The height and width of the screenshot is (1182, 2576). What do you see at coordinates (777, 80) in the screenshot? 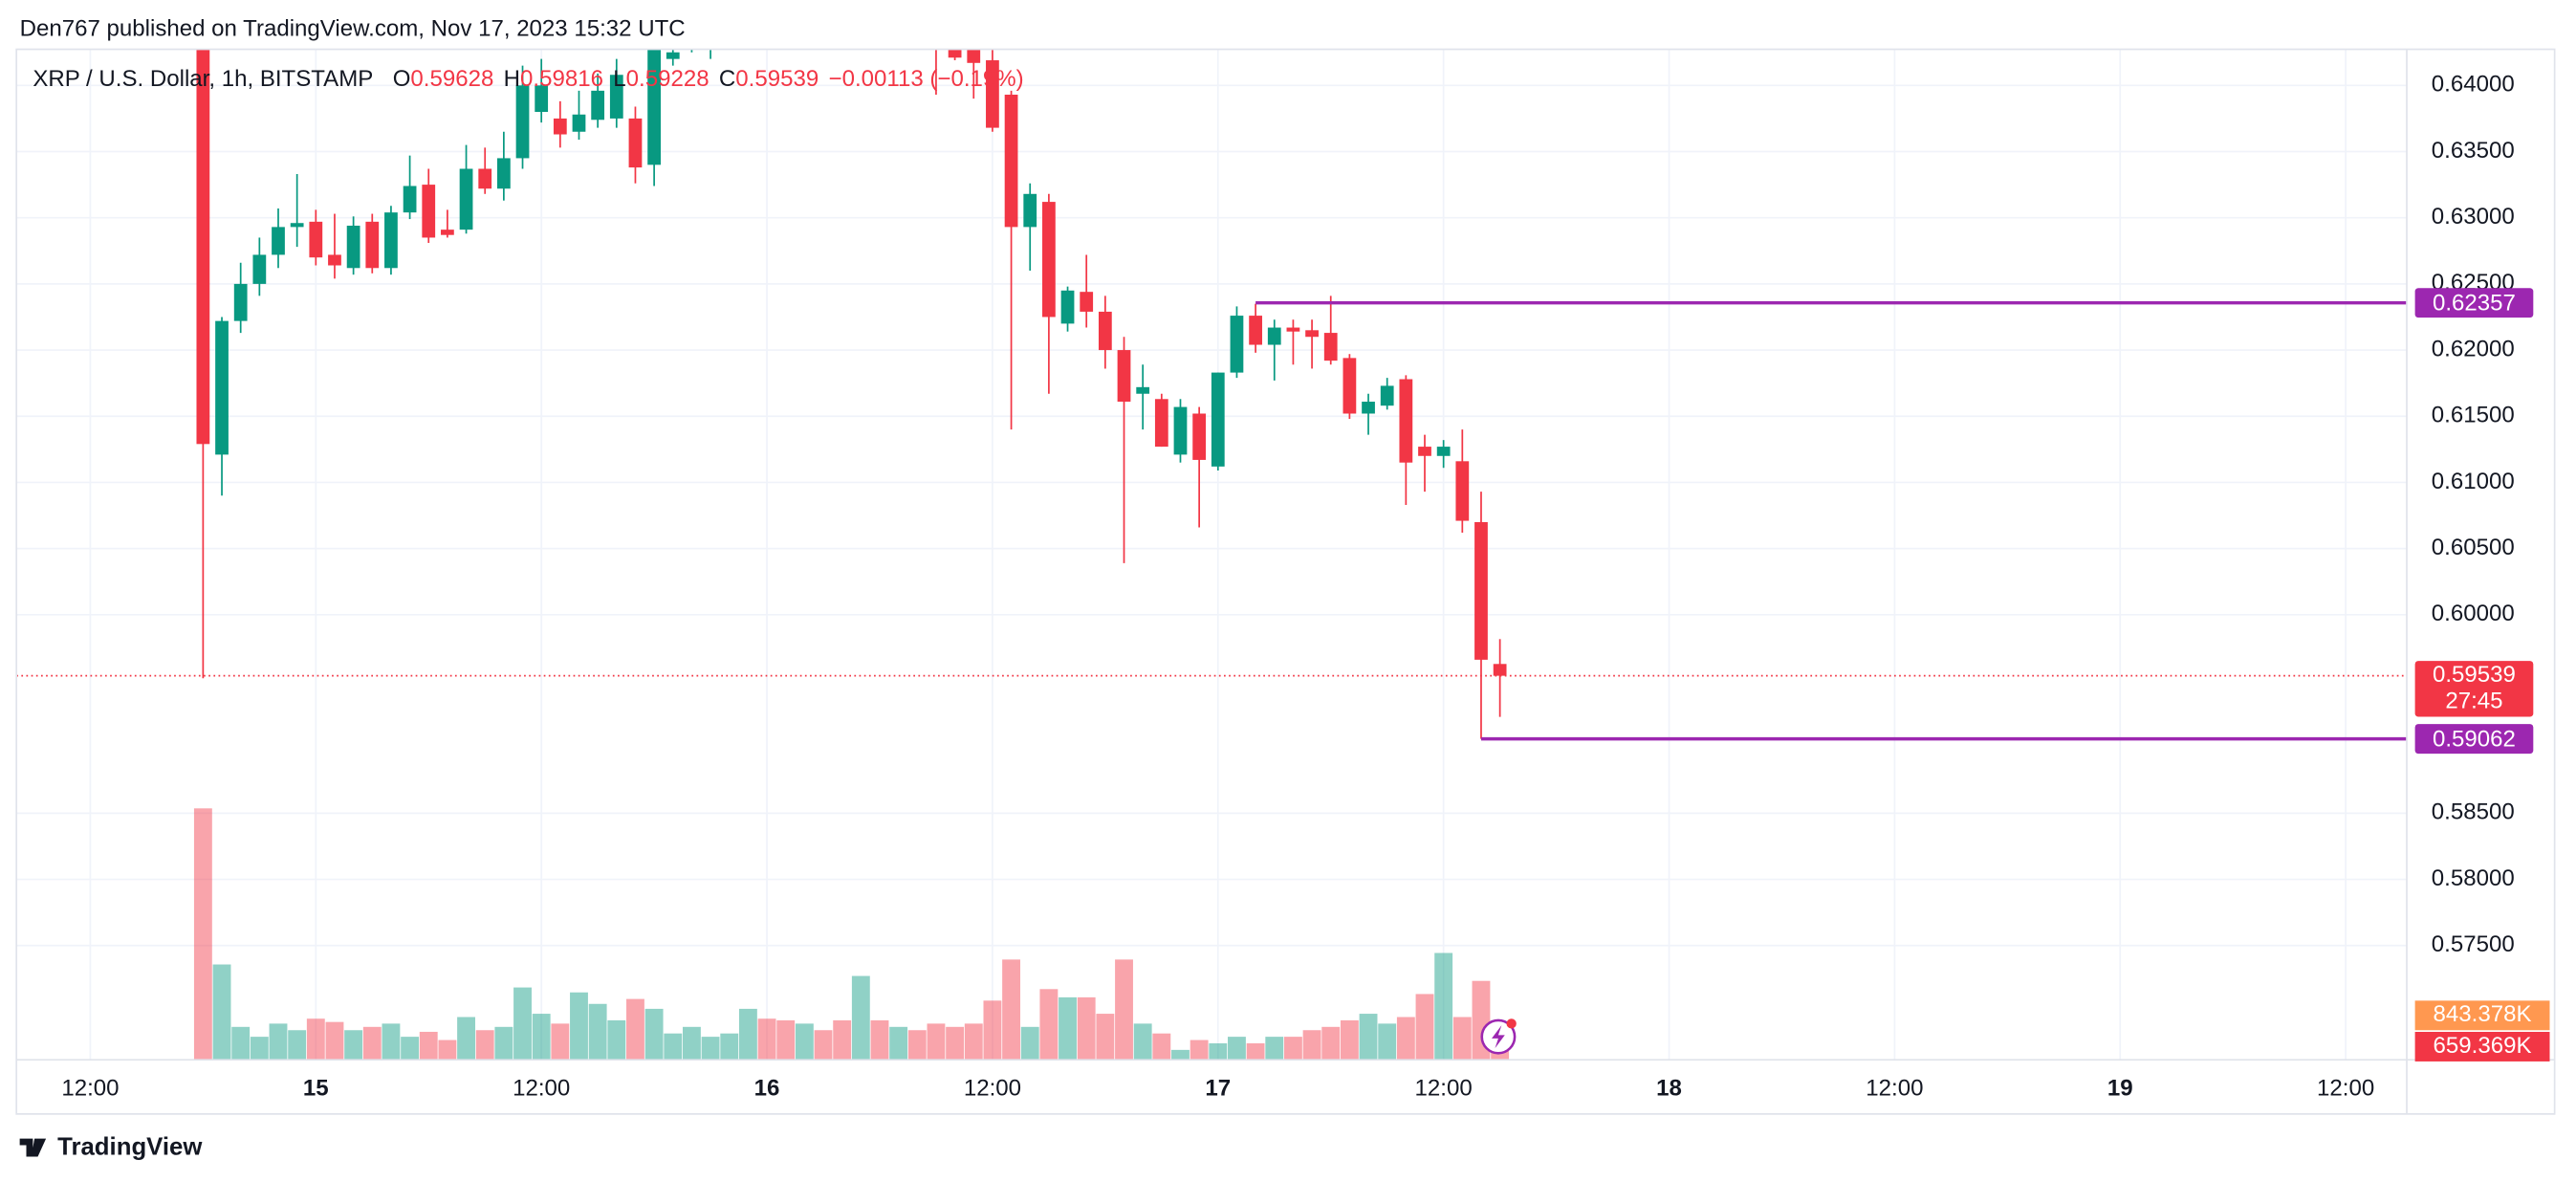
I see `legend-value: 0.59539` at bounding box center [777, 80].